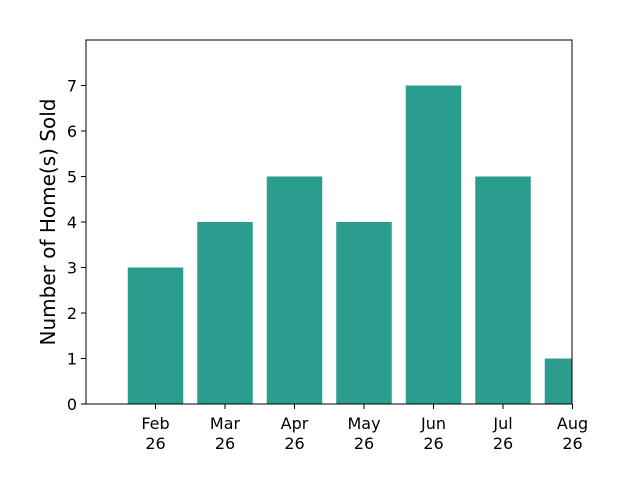 The height and width of the screenshot is (493, 628). What do you see at coordinates (225, 423) in the screenshot?
I see `x-tick-label-month: Mar` at bounding box center [225, 423].